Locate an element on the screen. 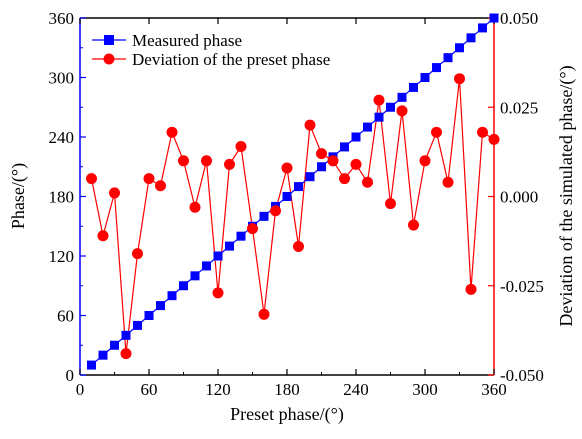  y-left-tick-label: 120 is located at coordinates (62, 256).